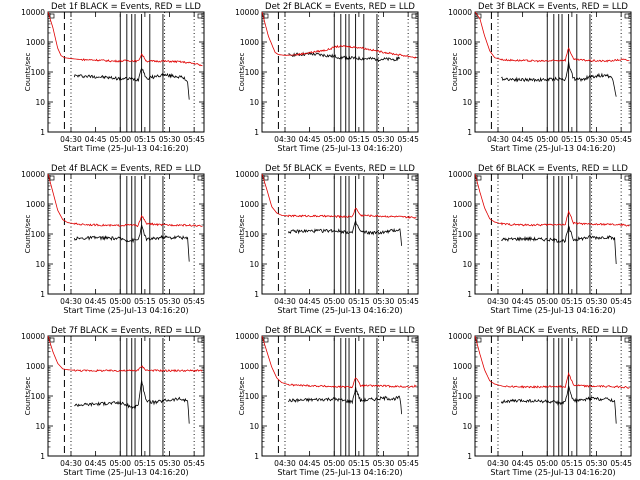  Describe the element at coordinates (340, 7) in the screenshot. I see `panel-title: Det 2f BLACK = Events, RED = LLD` at that location.